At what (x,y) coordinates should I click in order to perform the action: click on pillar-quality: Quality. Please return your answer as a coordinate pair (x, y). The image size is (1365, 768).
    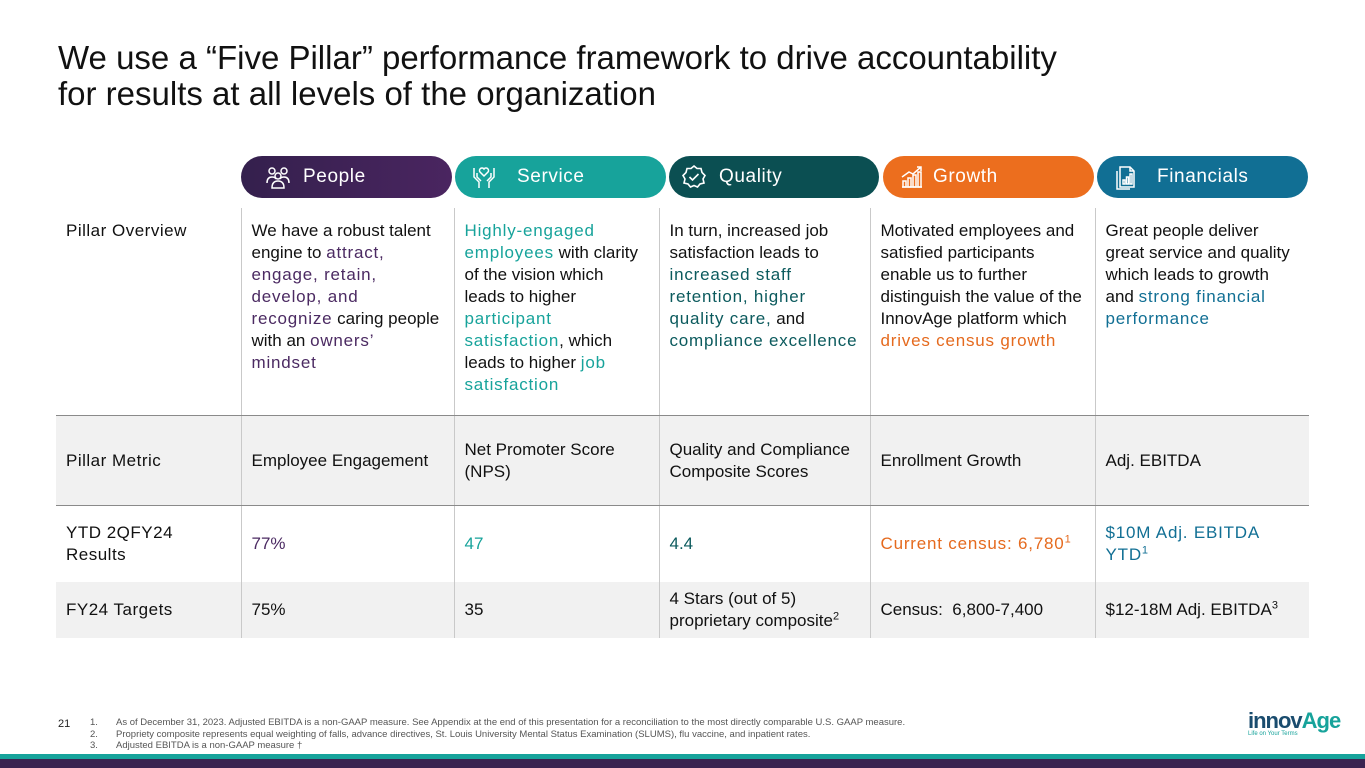
    Looking at the image, I should click on (774, 177).